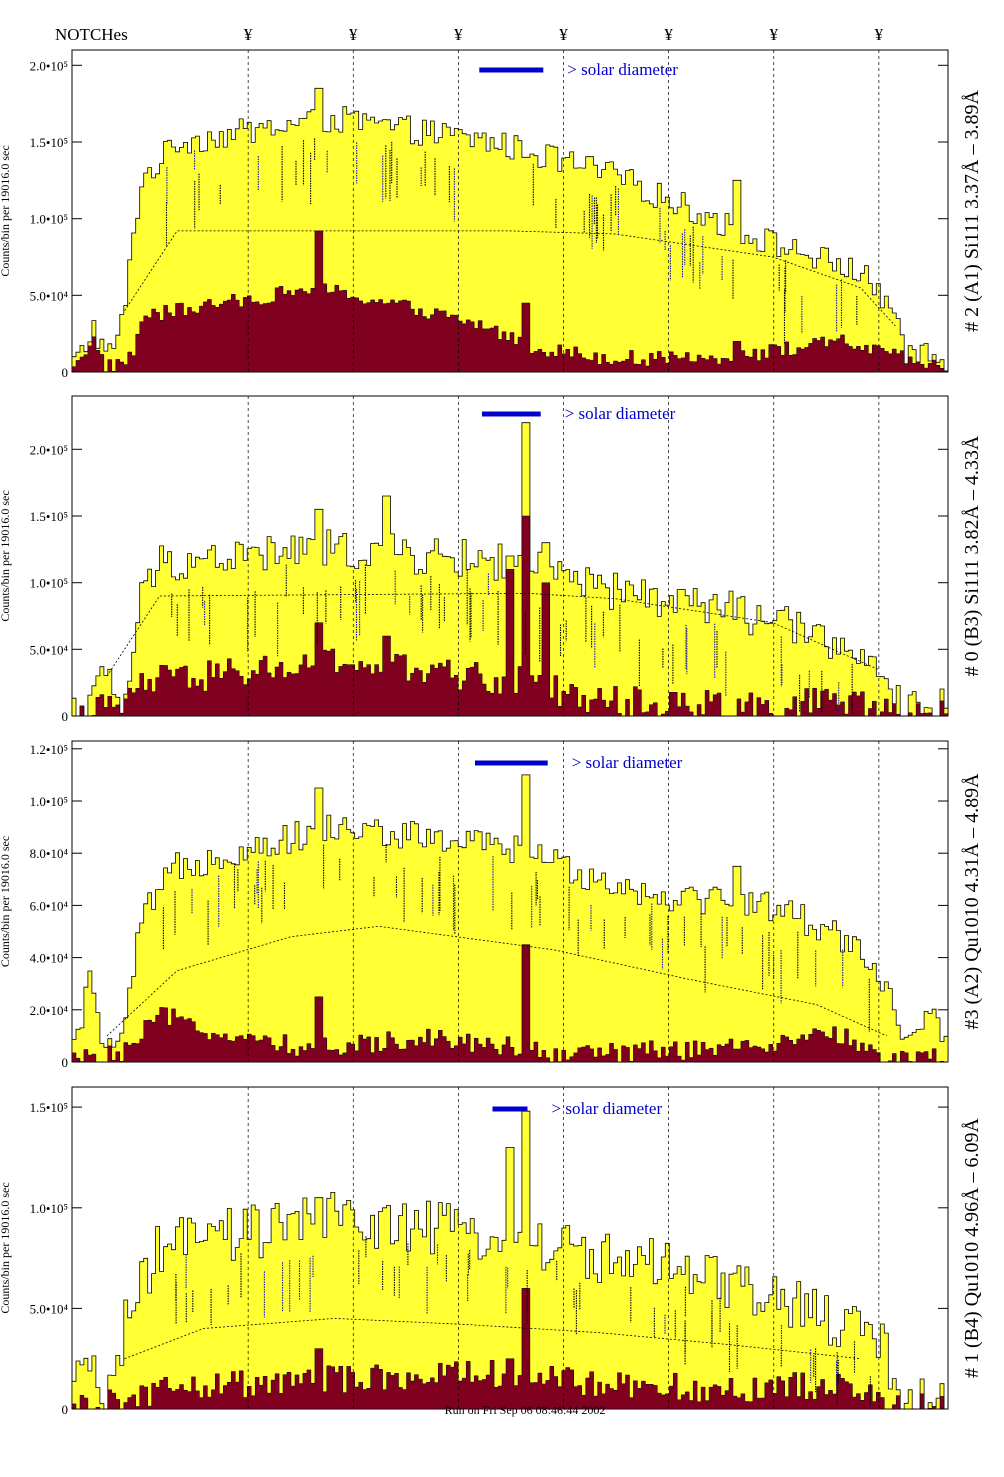  I want to click on detector-label: #3 (A2) Qu1010 4.31Å – 4.89Å, so click(972, 901).